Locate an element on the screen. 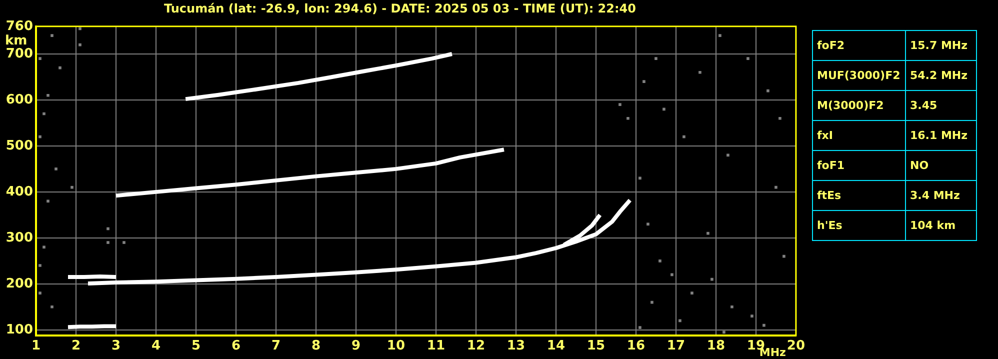 This screenshot has width=998, height=359. text: foF2 is located at coordinates (859, 45).